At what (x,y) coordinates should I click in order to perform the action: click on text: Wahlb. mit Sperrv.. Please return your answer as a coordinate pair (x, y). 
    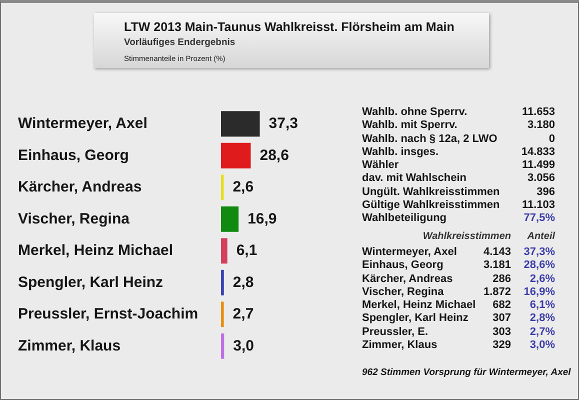
    Looking at the image, I should click on (410, 126).